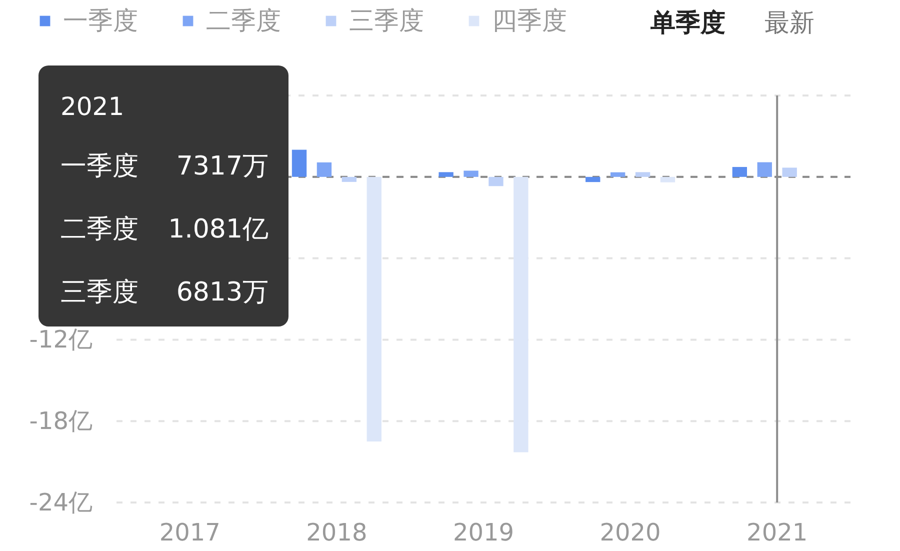 This screenshot has width=900, height=551. I want to click on x-tick-label: 2017, so click(189, 532).